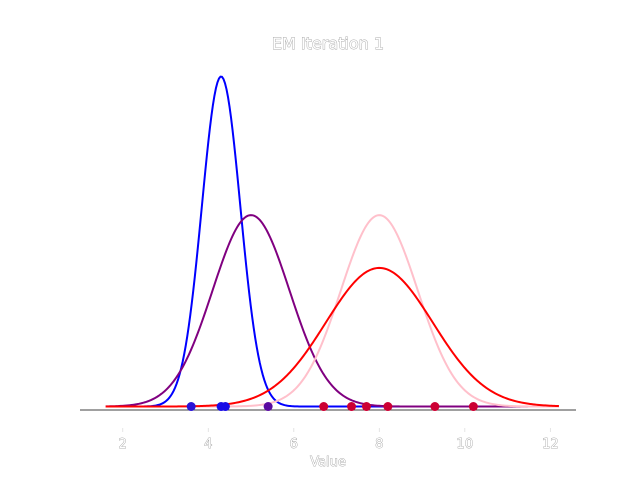 Image resolution: width=640 pixels, height=480 pixels. Describe the element at coordinates (328, 462) in the screenshot. I see `x-axis-label: Value` at that location.